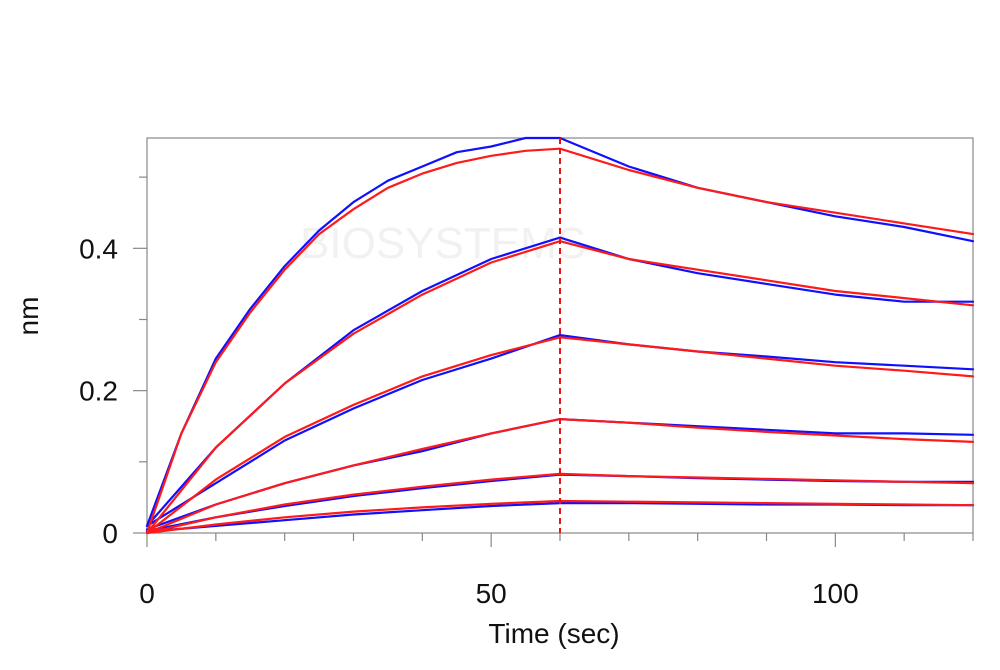 Image resolution: width=1000 pixels, height=670 pixels. I want to click on x-tick-label: 0, so click(147, 593).